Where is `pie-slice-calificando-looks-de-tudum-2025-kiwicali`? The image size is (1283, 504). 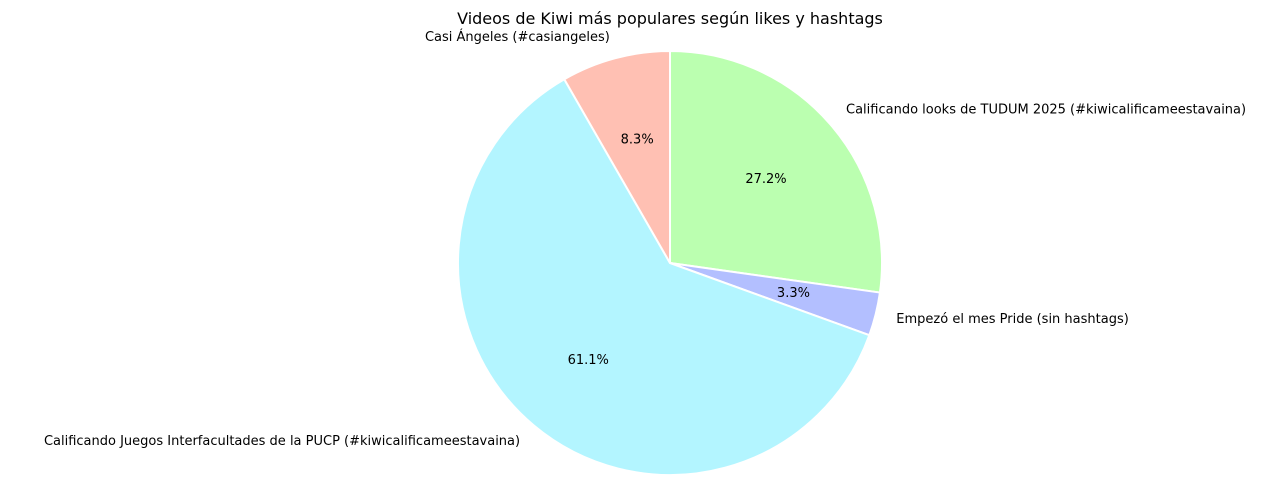 pie-slice-calificando-looks-de-tudum-2025-kiwicali is located at coordinates (776, 172).